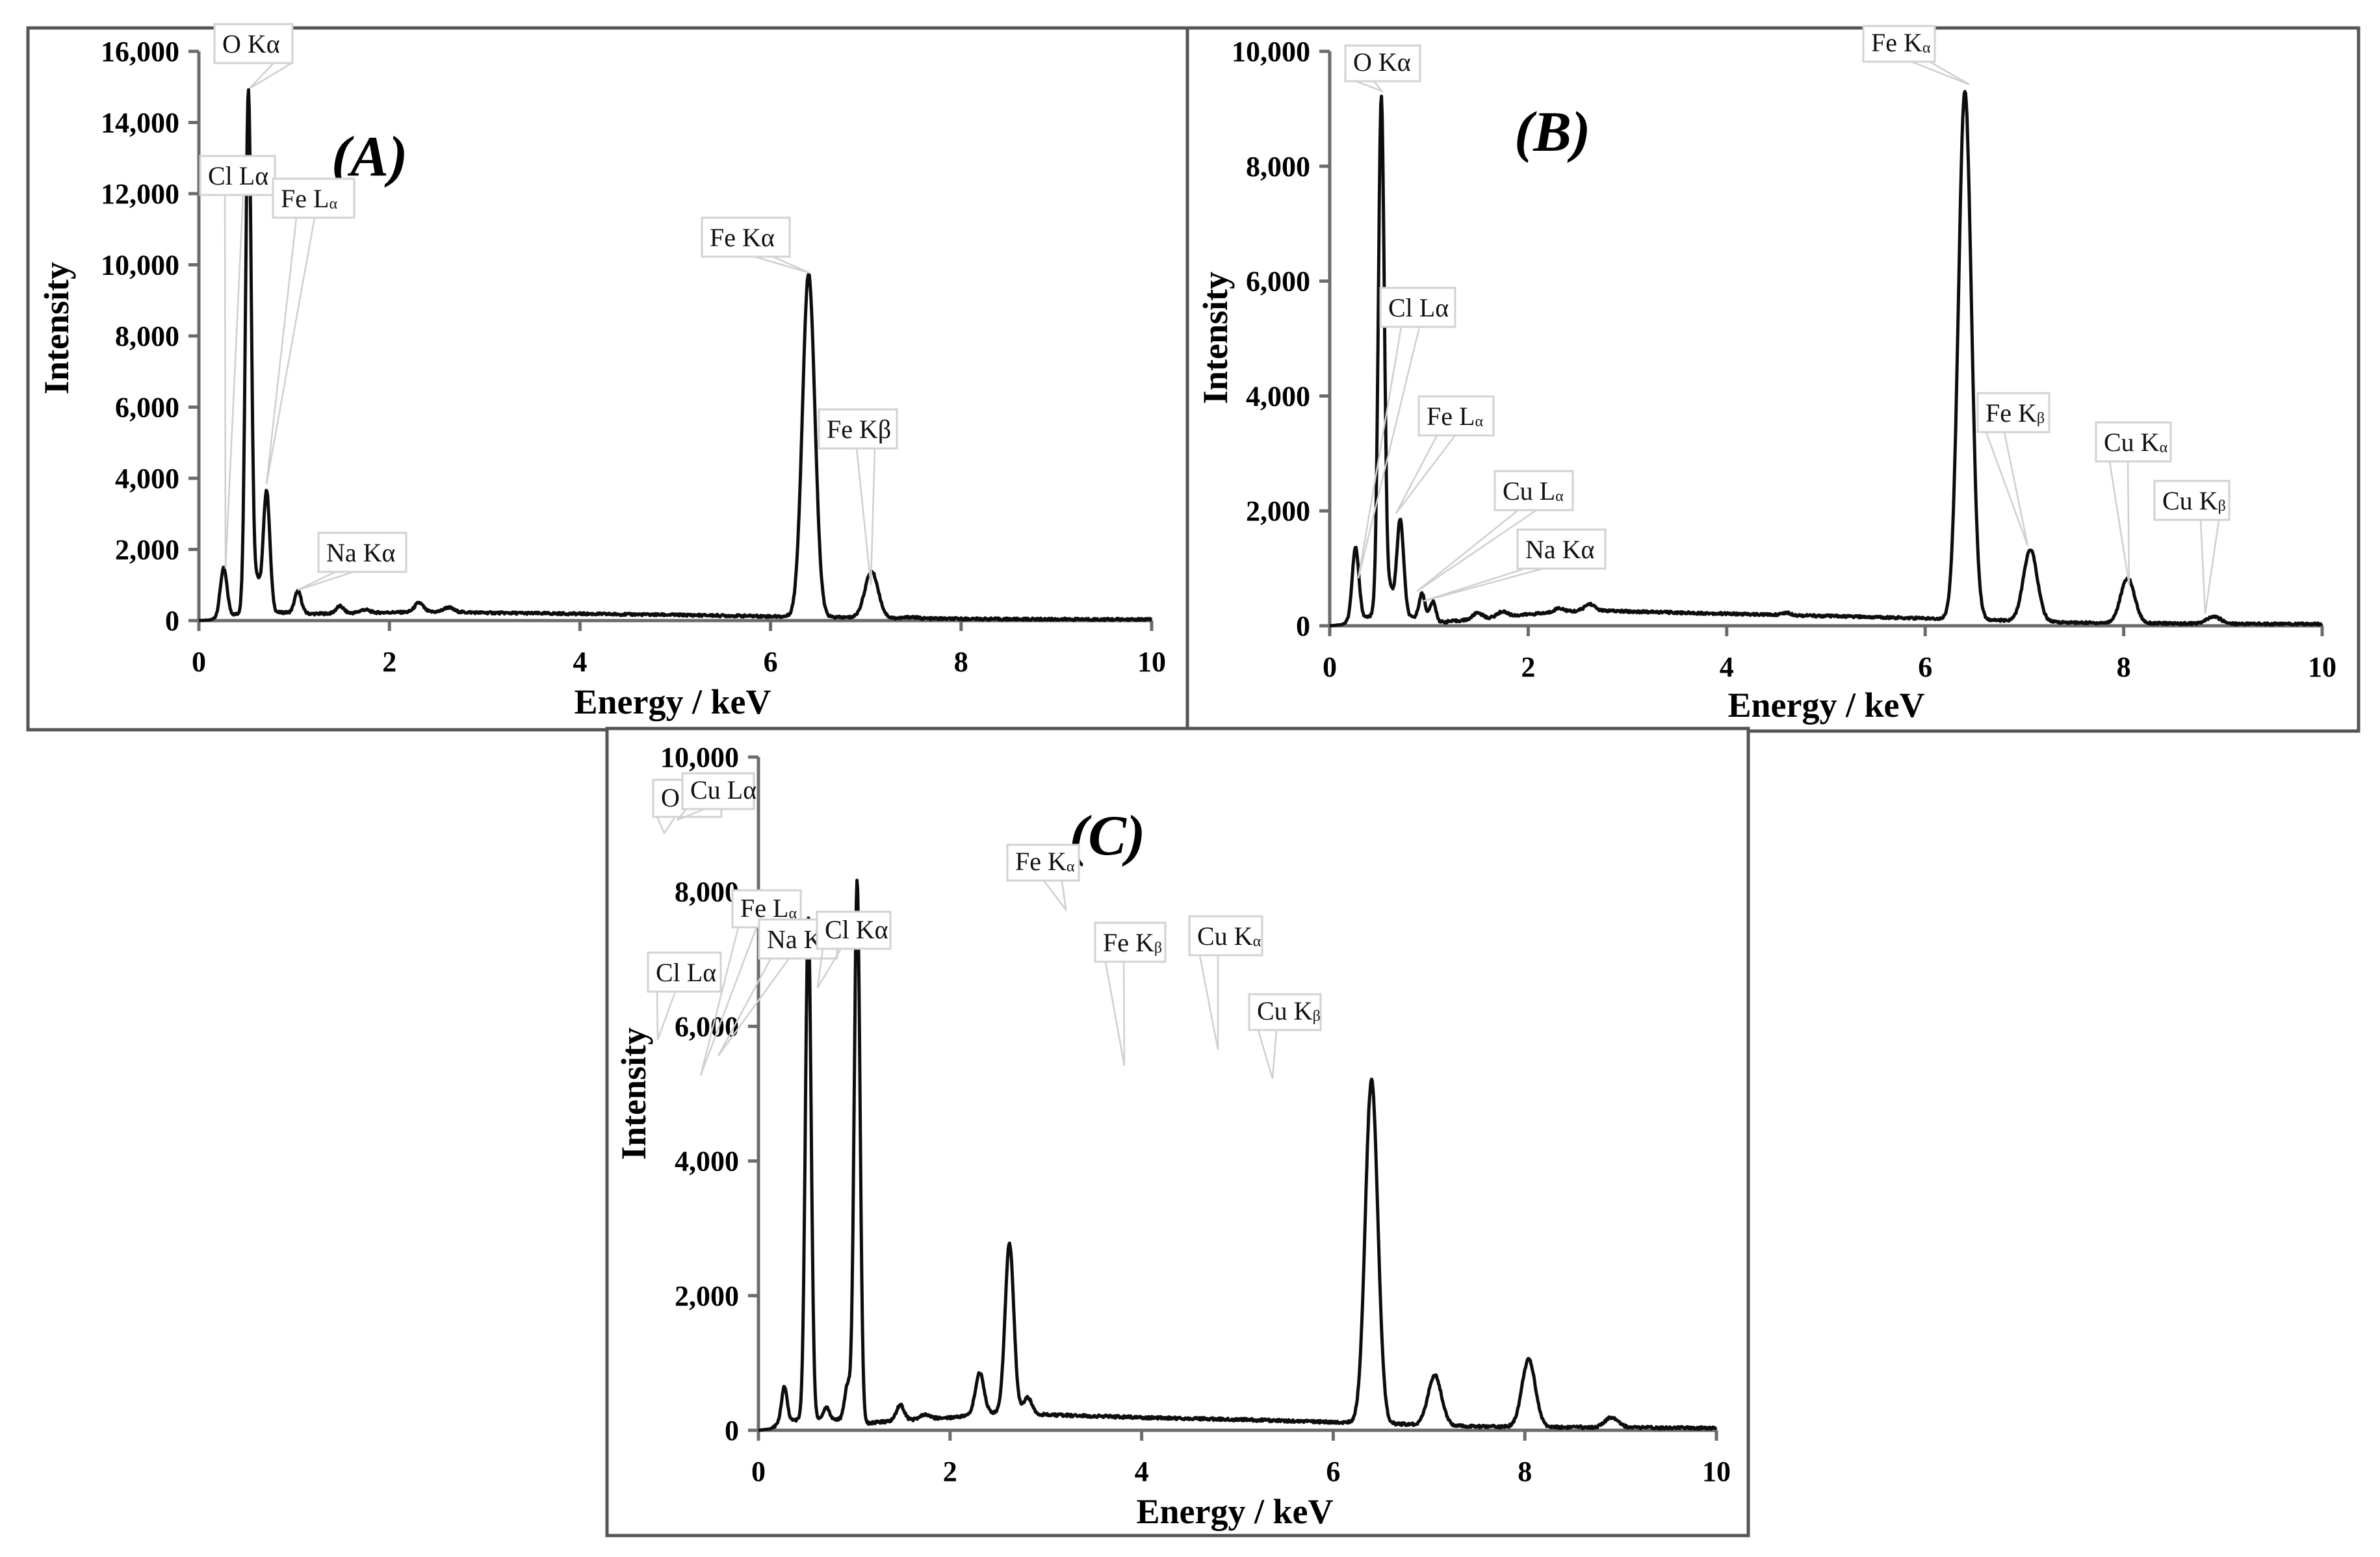  I want to click on peak-callout: Cl Kα, so click(854, 949).